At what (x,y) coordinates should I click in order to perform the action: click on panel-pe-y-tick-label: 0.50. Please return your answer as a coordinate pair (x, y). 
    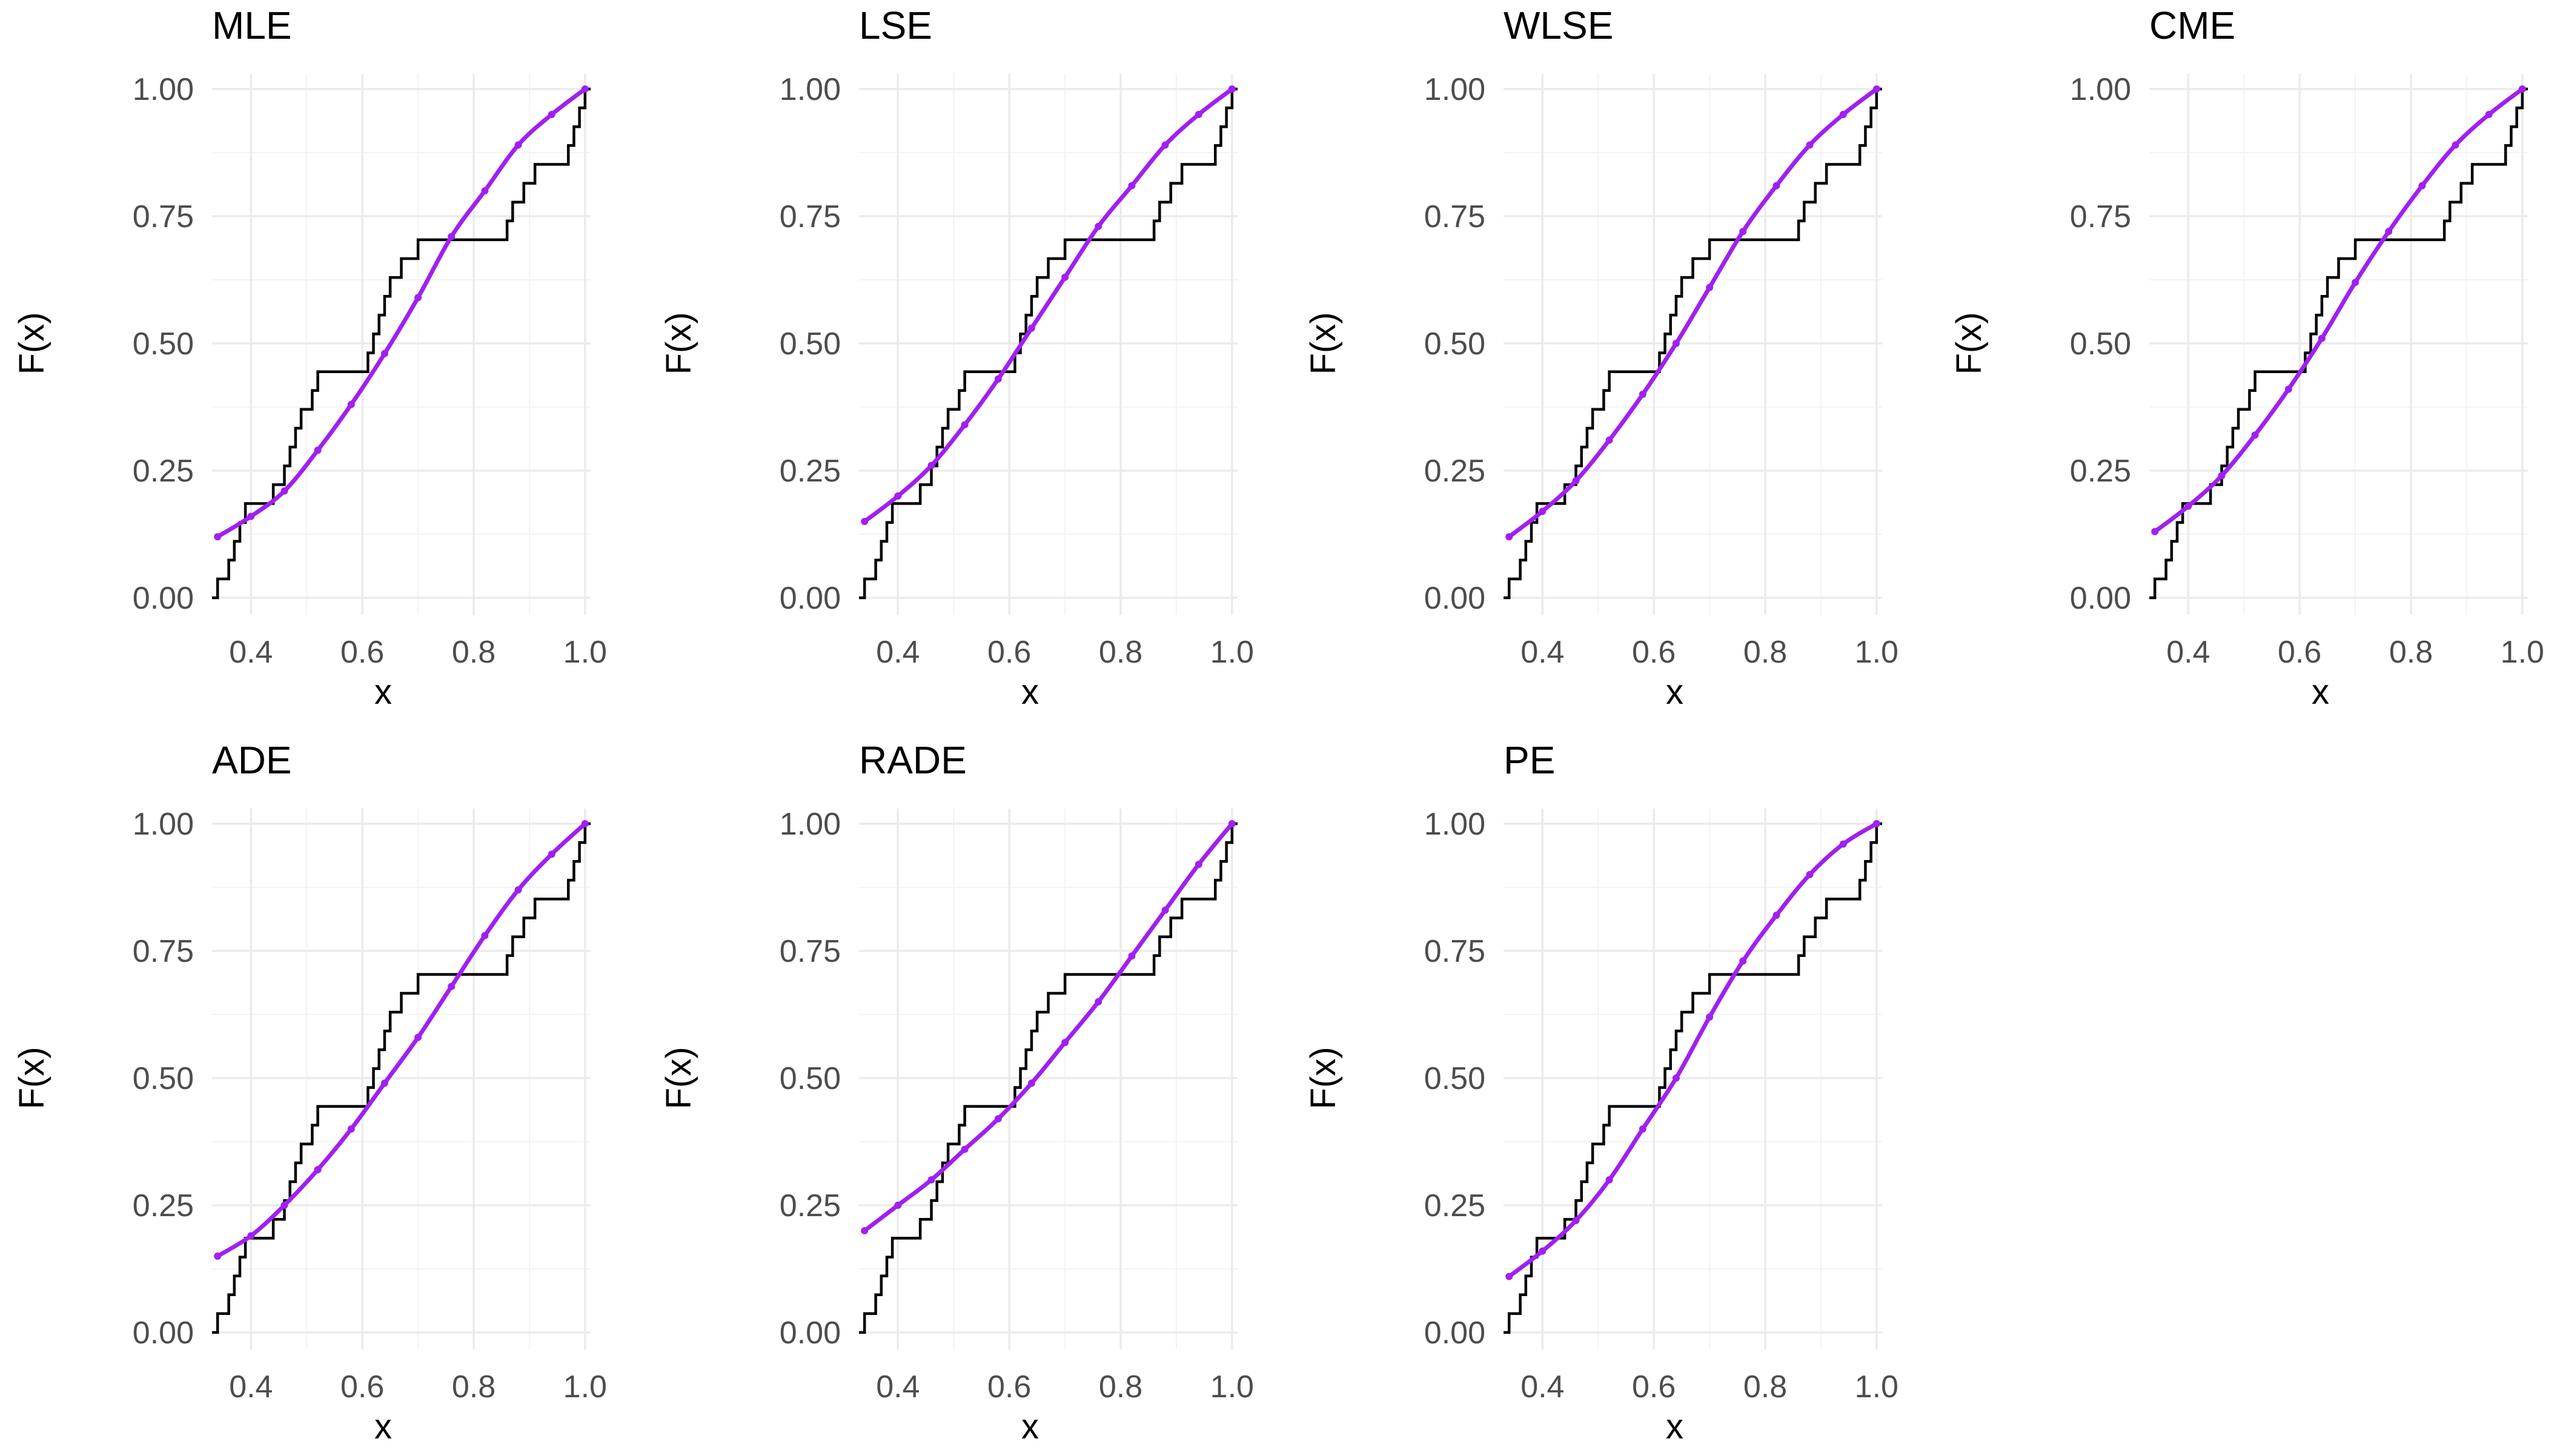
    Looking at the image, I should click on (1455, 1078).